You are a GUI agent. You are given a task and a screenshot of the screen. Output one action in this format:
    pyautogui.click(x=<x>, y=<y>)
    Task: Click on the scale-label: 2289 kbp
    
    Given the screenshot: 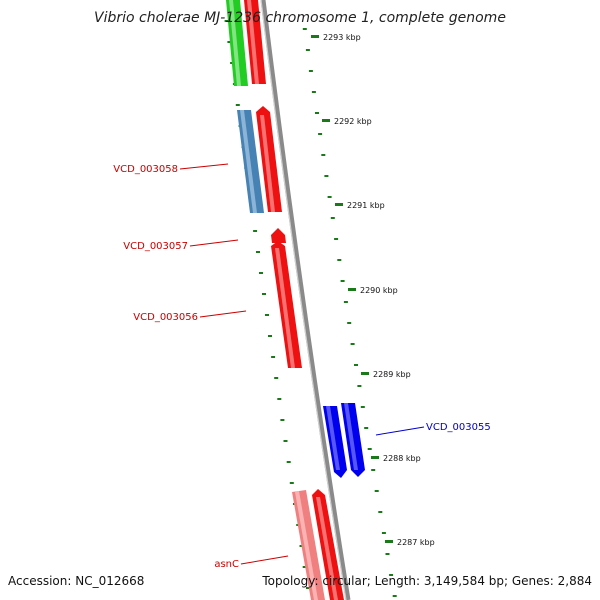 What is the action you would take?
    pyautogui.click(x=392, y=374)
    